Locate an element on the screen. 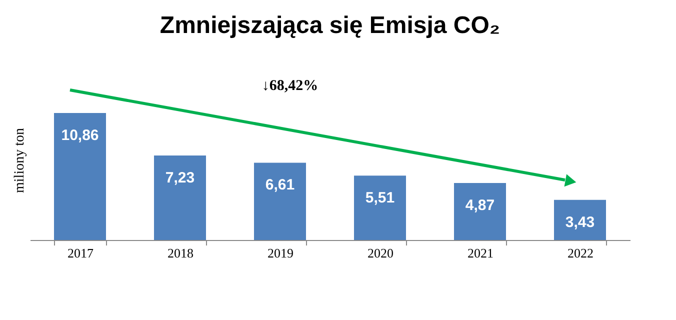  data-label: 7,23 is located at coordinates (180, 177).